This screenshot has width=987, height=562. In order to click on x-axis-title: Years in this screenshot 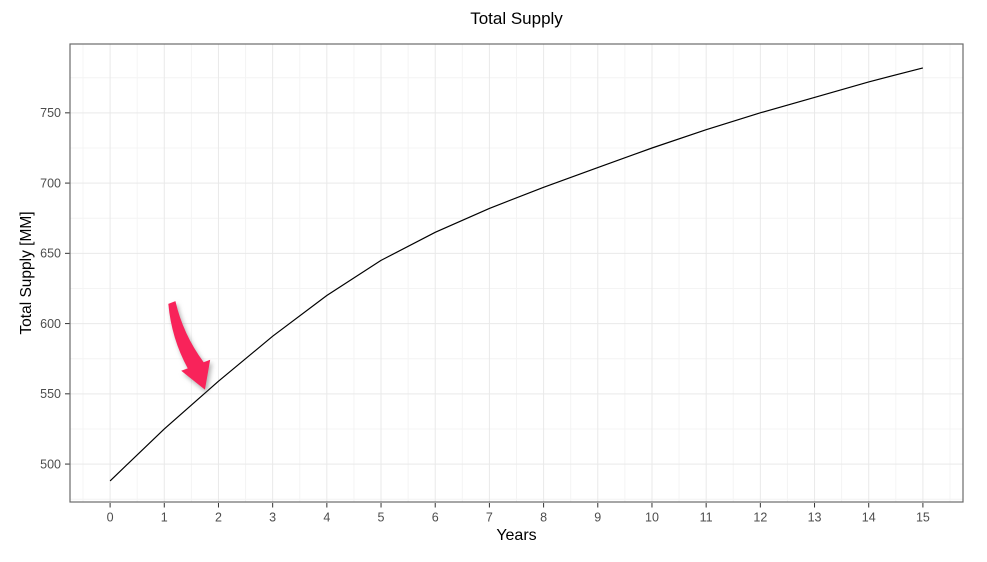, I will do `click(516, 535)`.